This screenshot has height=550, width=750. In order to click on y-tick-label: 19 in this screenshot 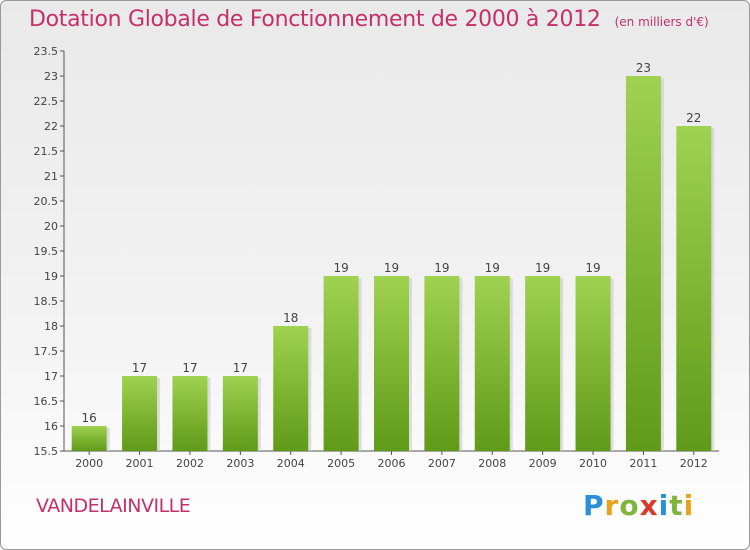, I will do `click(51, 276)`.